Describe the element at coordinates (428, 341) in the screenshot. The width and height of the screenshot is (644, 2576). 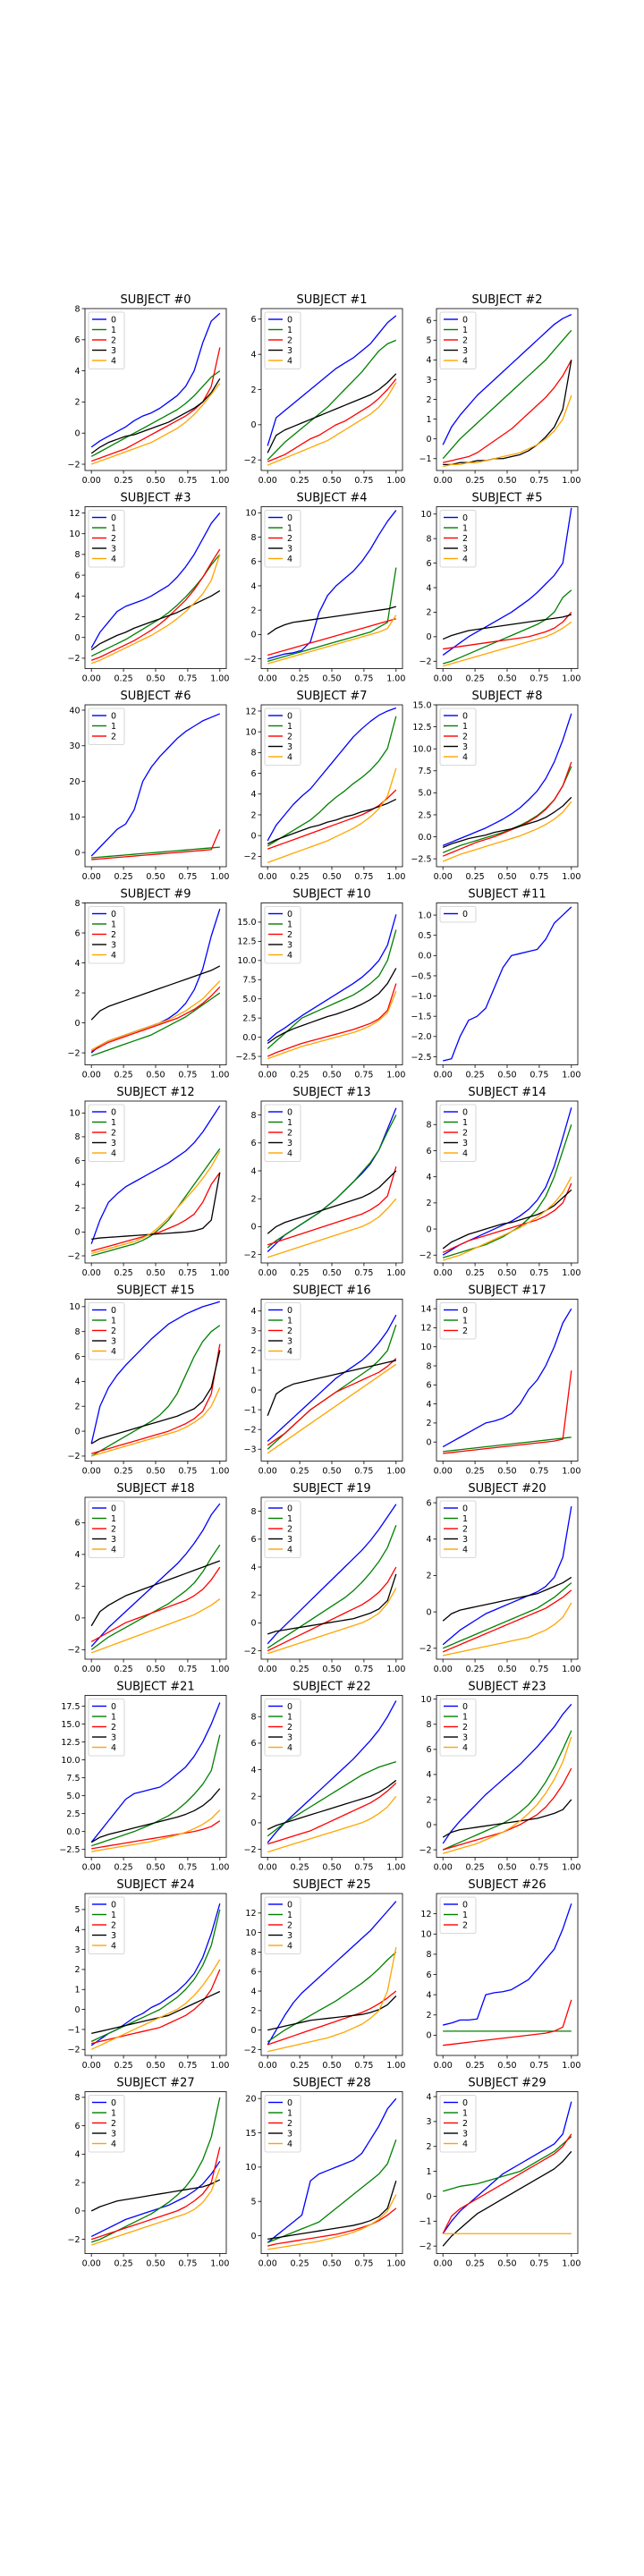
I see `y-tick-label: 5` at that location.